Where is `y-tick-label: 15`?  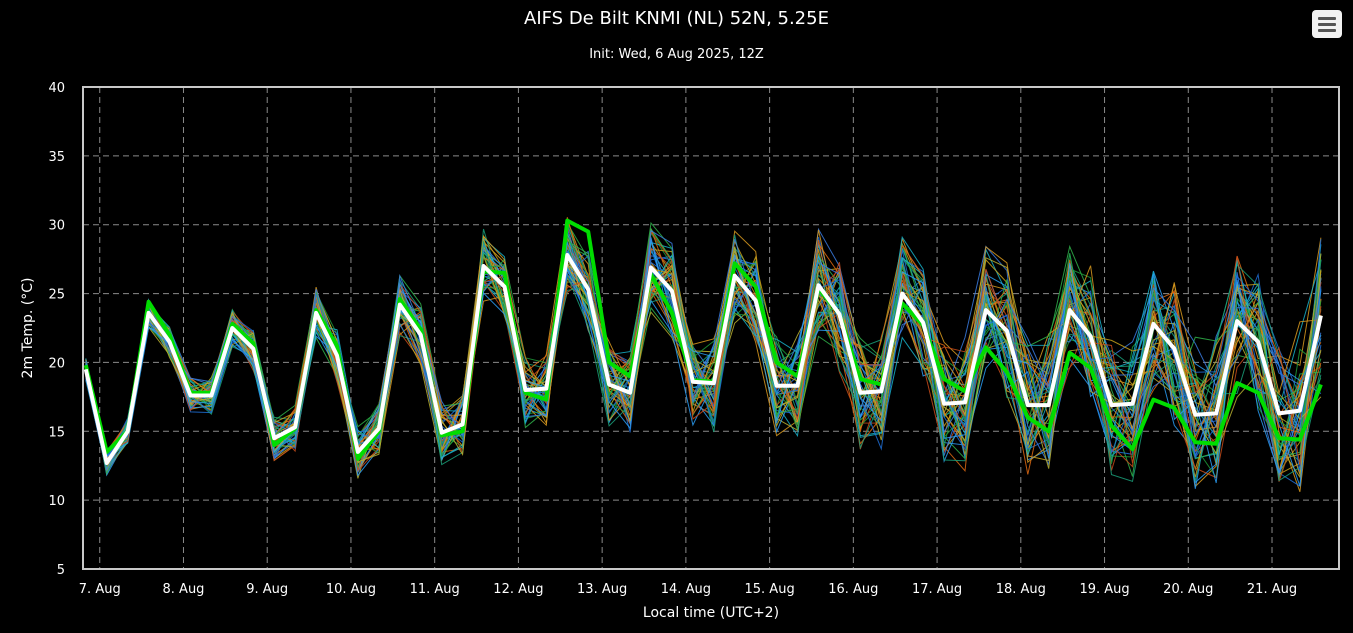 y-tick-label: 15 is located at coordinates (56, 432).